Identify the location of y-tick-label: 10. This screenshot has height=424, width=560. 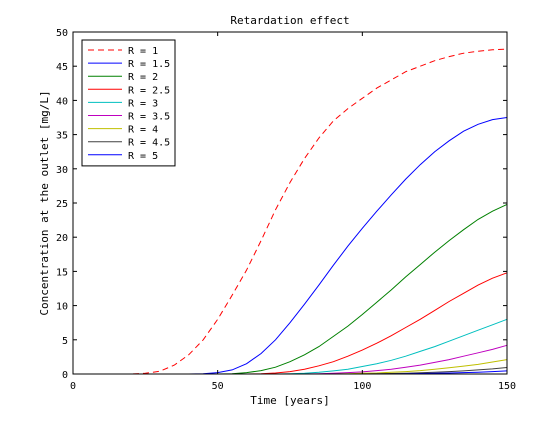
(62, 307).